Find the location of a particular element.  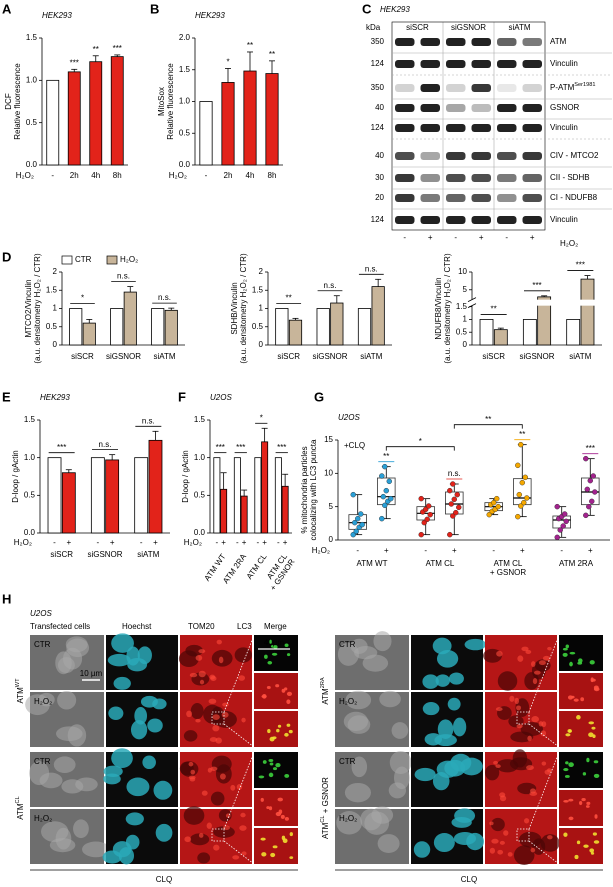

legend-swatch is located at coordinates (112, 260).